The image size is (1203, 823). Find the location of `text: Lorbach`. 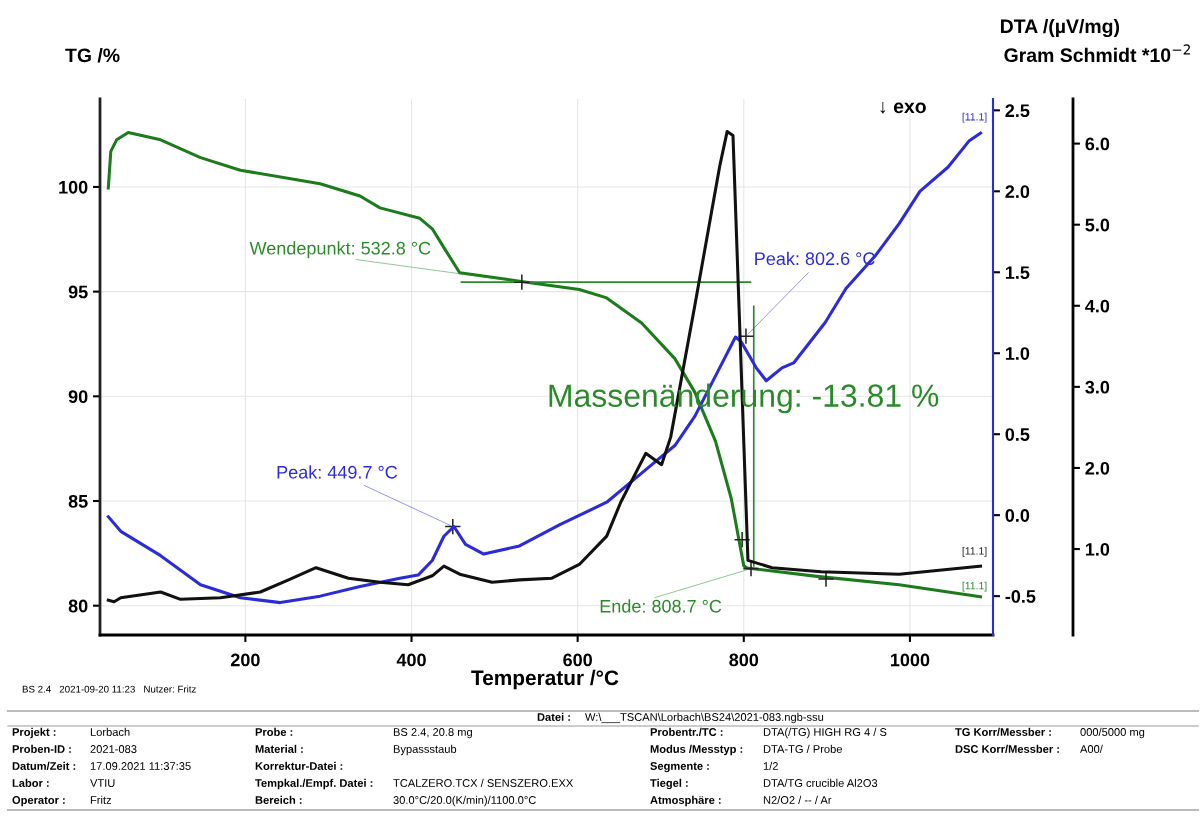

text: Lorbach is located at coordinates (110, 731).